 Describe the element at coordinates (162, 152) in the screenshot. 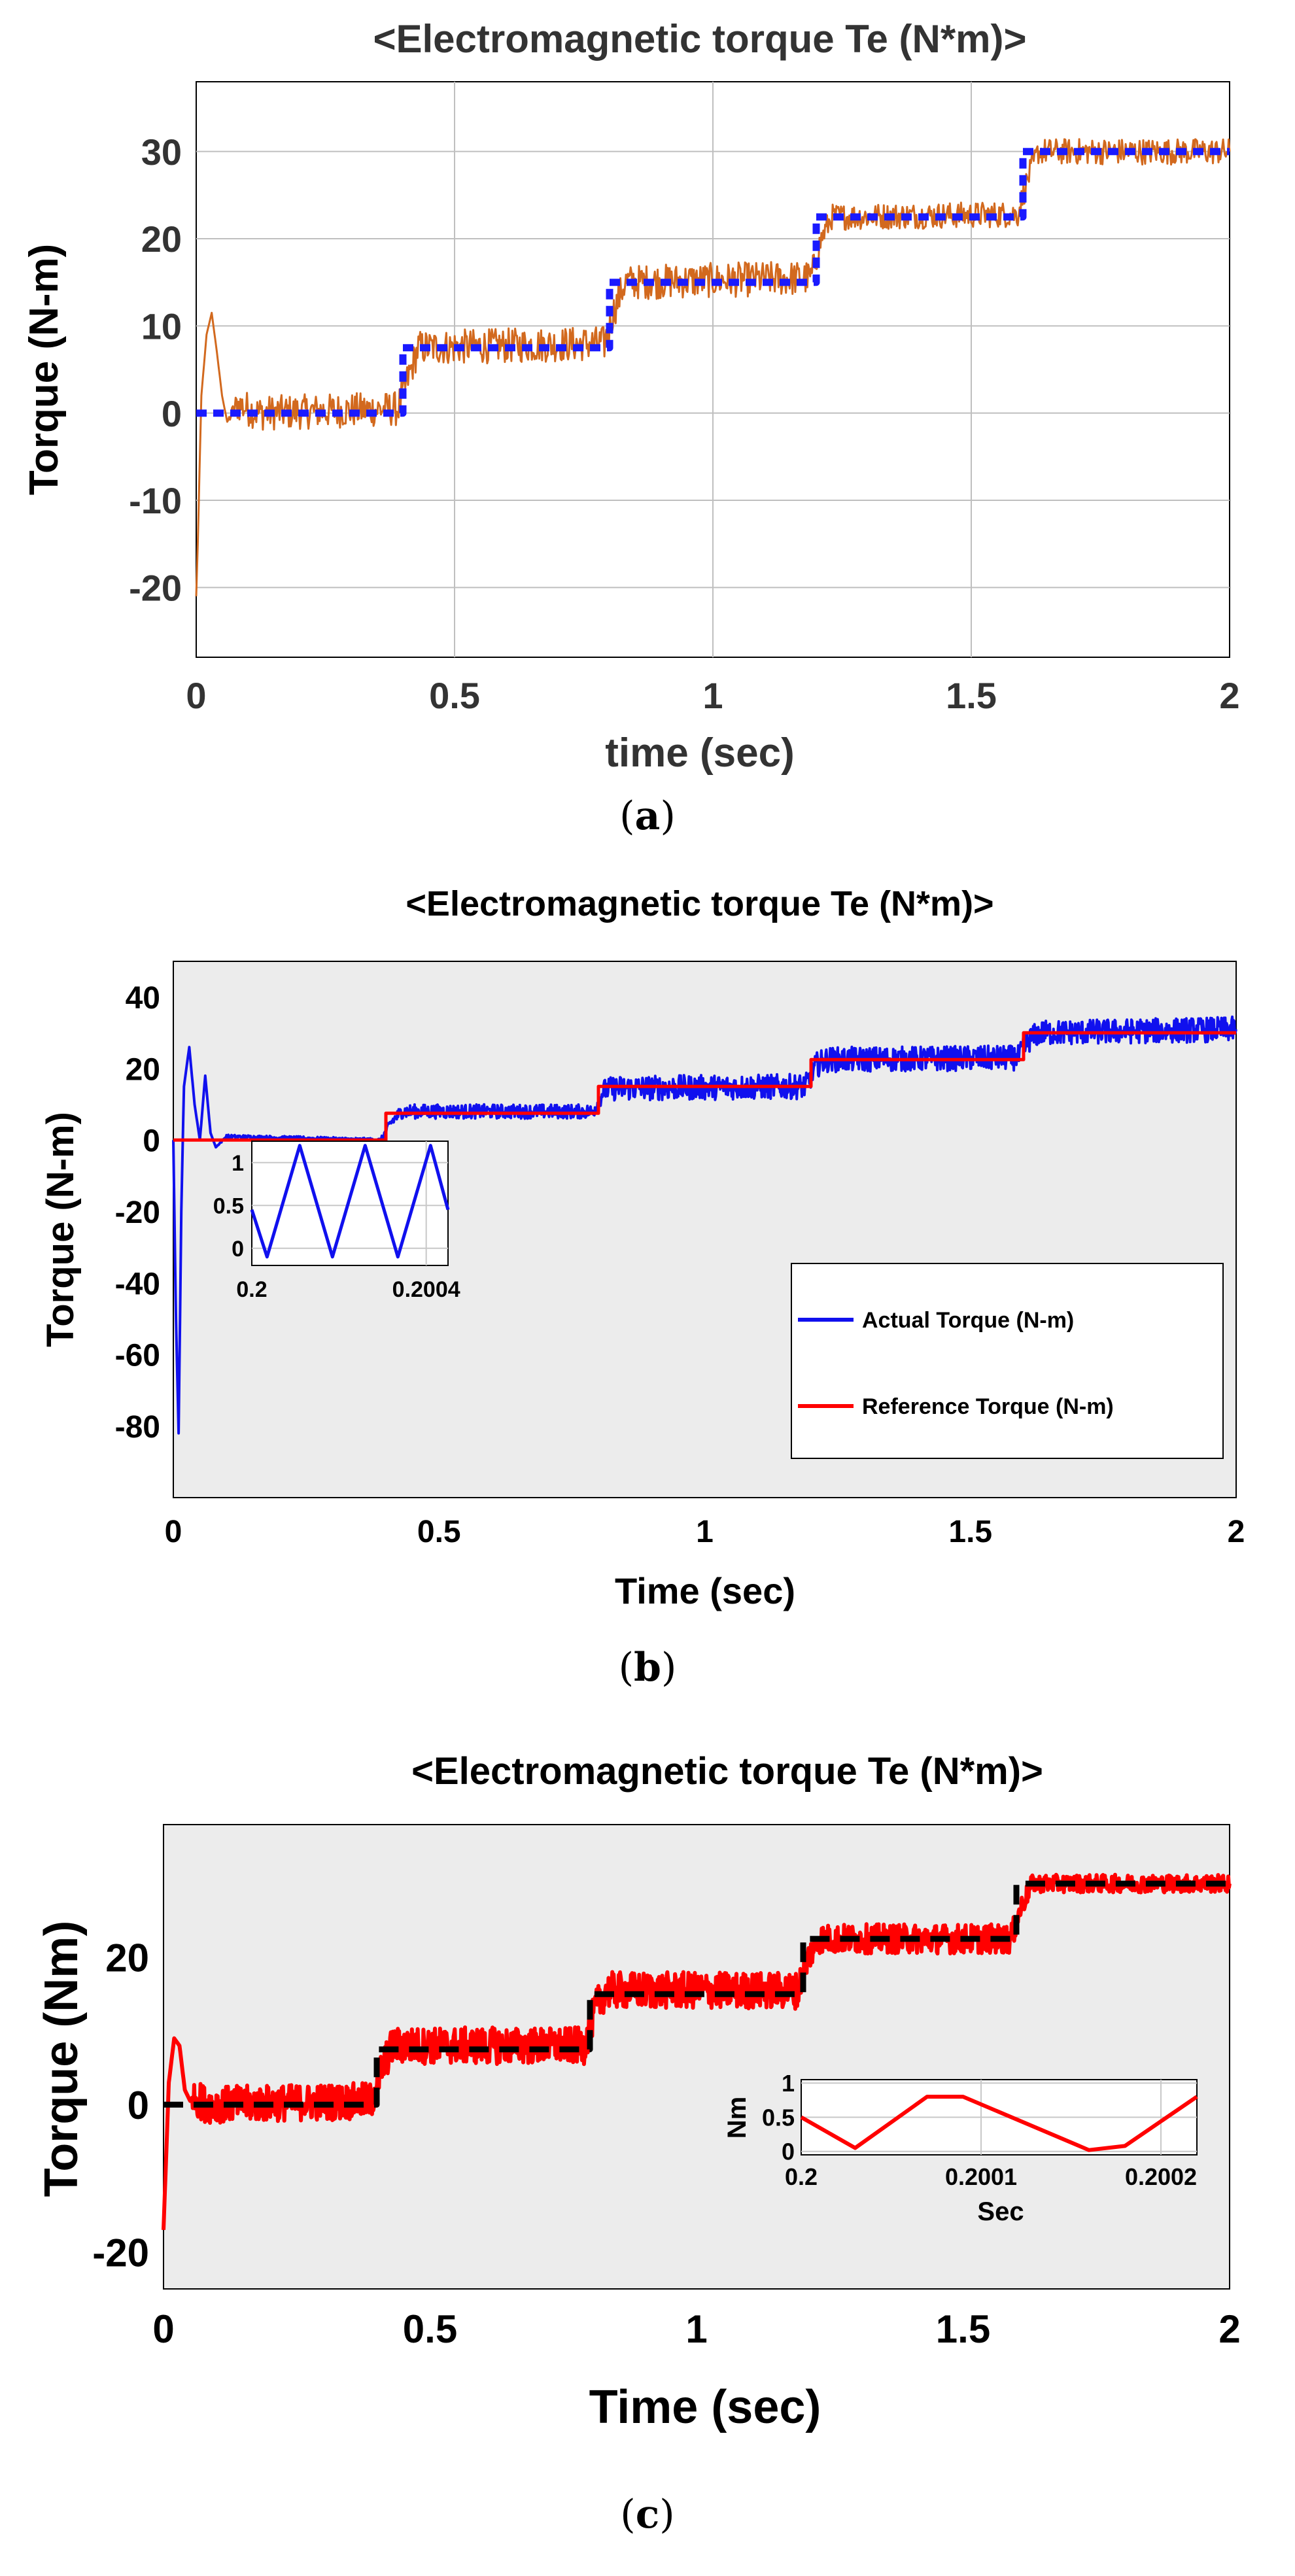

I see `panel-a-y-tick-label: 30` at that location.